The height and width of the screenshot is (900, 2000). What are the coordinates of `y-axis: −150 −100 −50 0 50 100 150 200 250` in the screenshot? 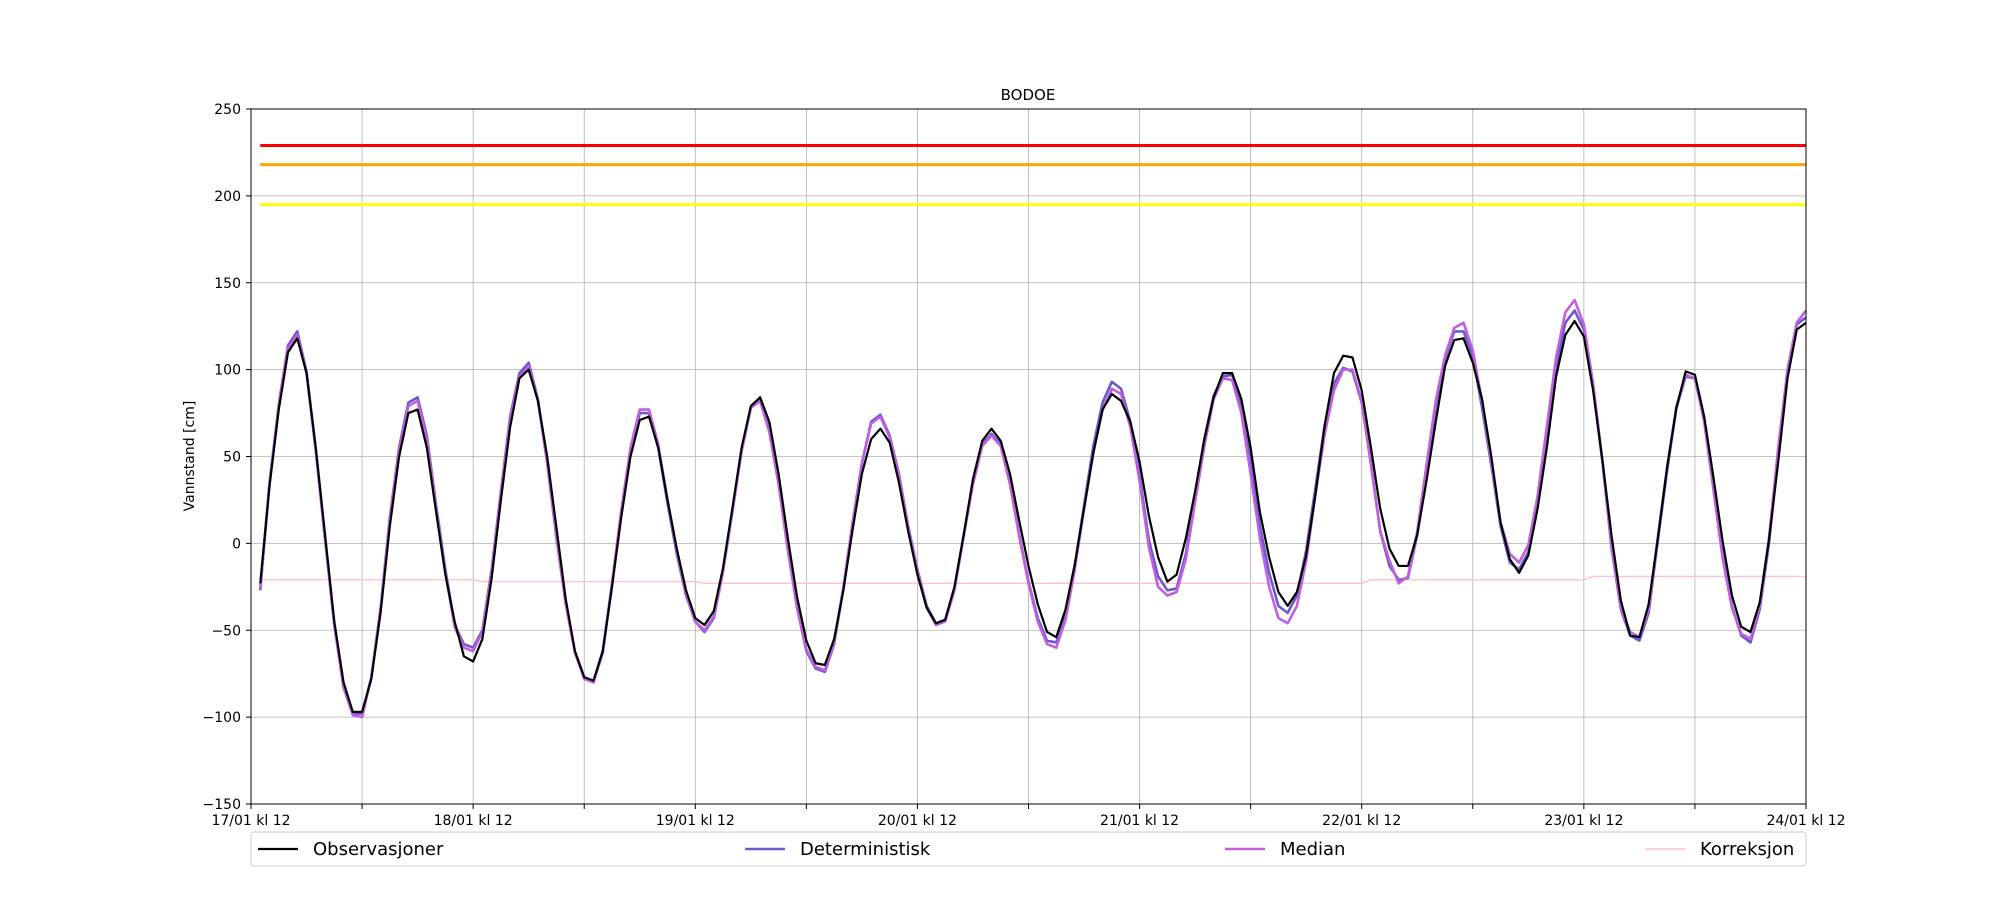 It's located at (227, 457).